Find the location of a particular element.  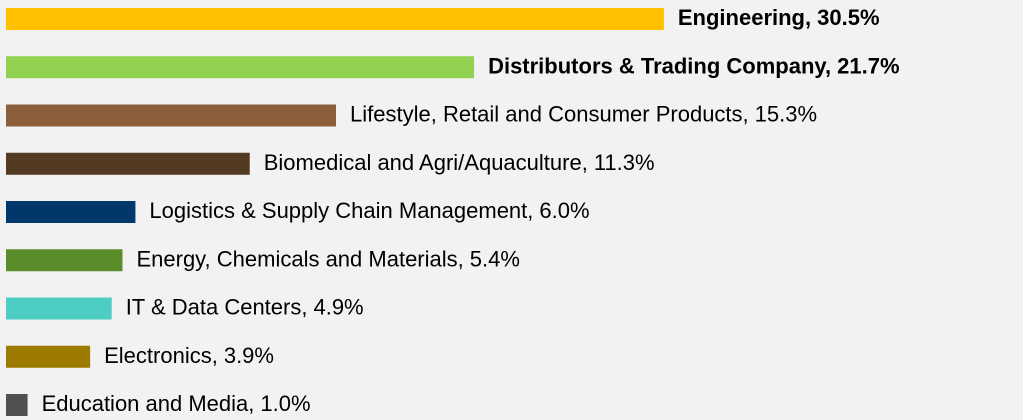

bar-label: Logistics & Supply Chain Management, 6.0% is located at coordinates (369, 210).